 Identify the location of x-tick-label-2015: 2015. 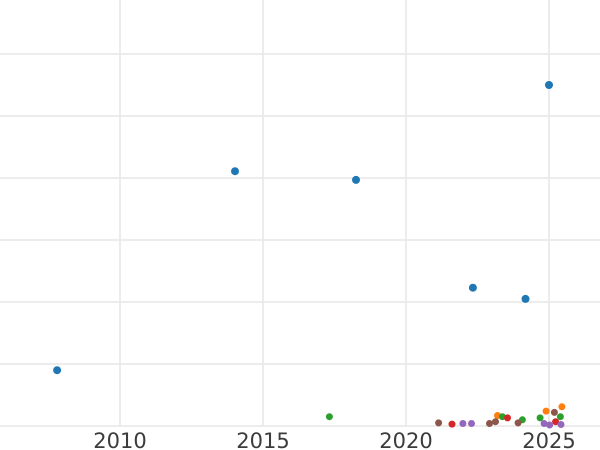
(262, 439).